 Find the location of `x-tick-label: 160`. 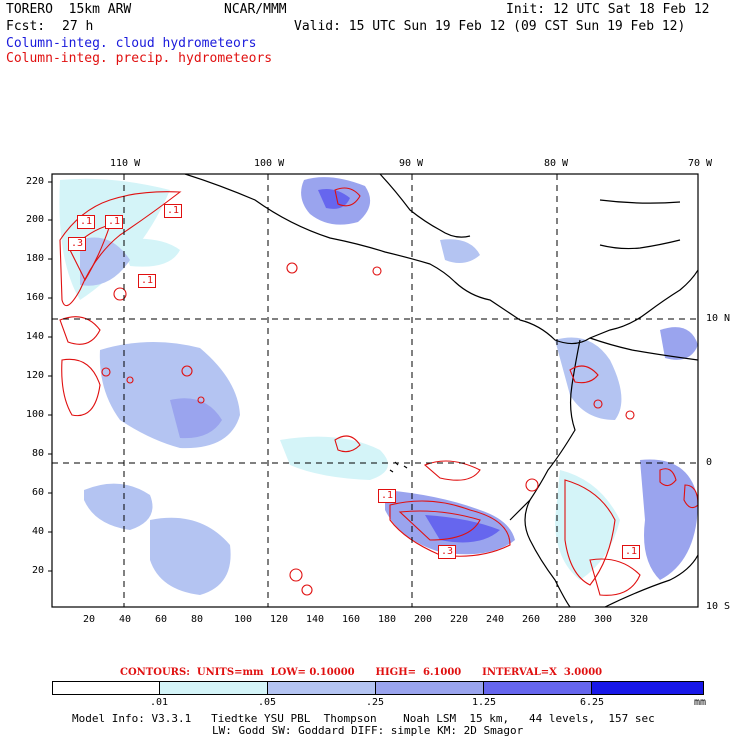

x-tick-label: 160 is located at coordinates (351, 619).